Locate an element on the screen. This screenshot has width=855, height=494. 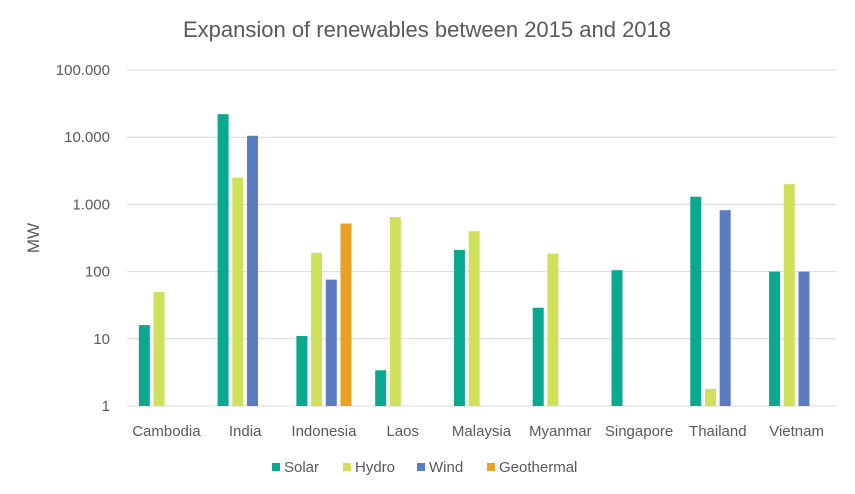
bar-solar-malaysia is located at coordinates (459, 327).